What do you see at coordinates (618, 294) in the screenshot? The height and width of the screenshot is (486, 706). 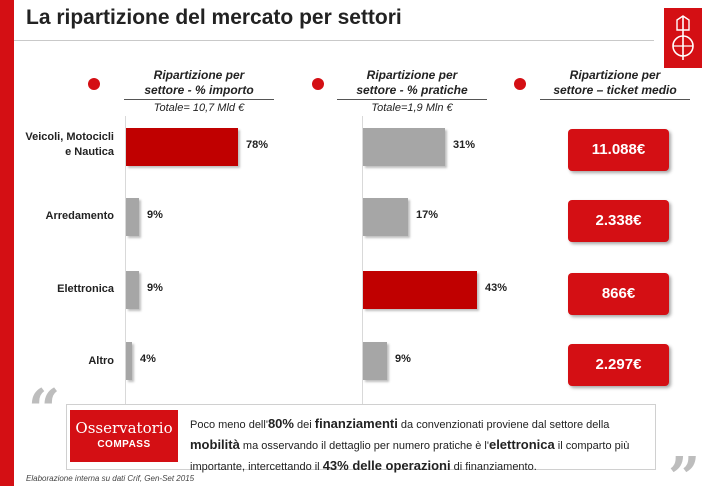 I see `ticket-box: 866€` at bounding box center [618, 294].